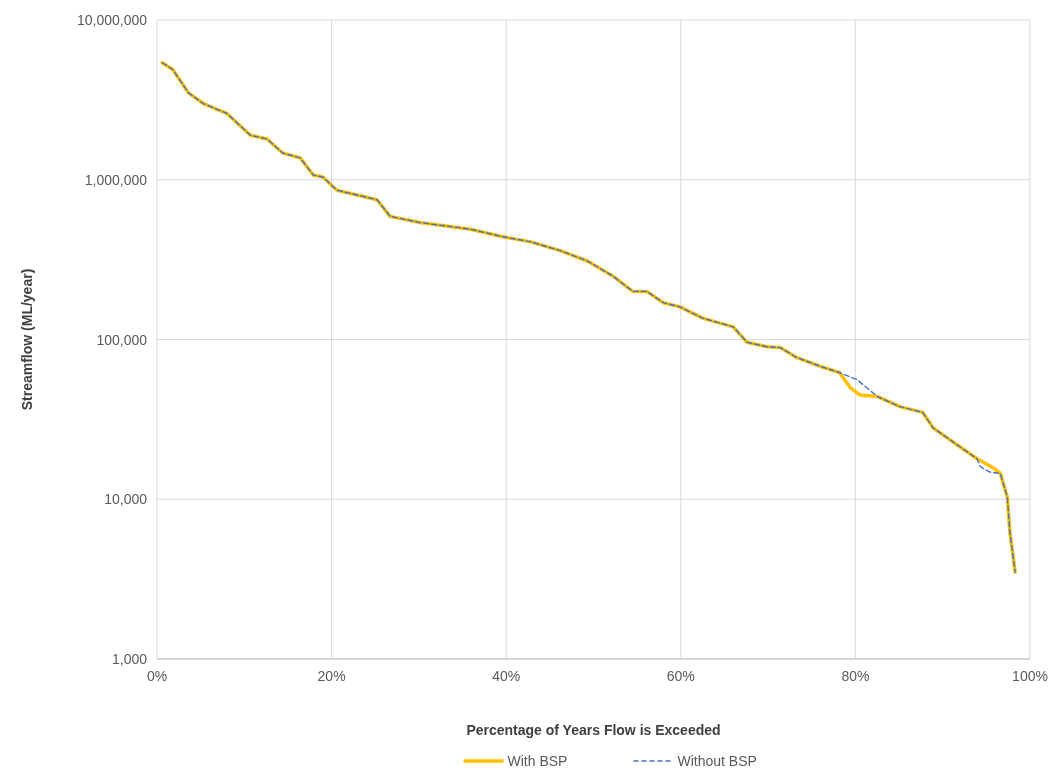  I want to click on x-tick-label: 20%, so click(331, 676).